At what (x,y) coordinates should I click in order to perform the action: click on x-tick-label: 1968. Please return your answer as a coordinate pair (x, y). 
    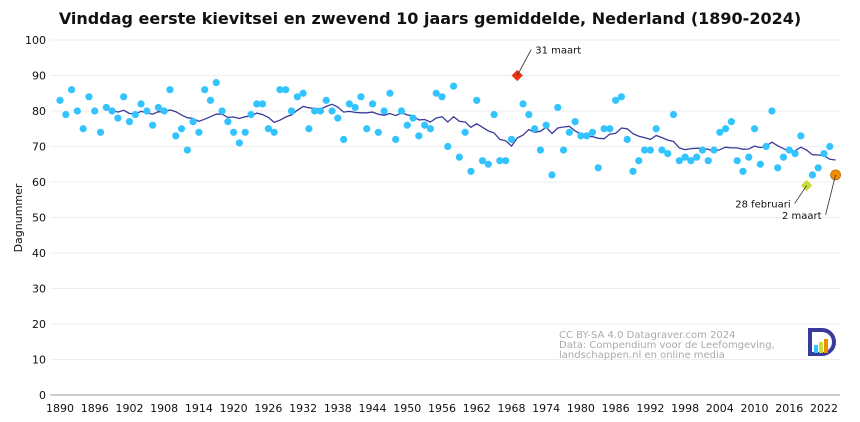
    Looking at the image, I should click on (511, 408).